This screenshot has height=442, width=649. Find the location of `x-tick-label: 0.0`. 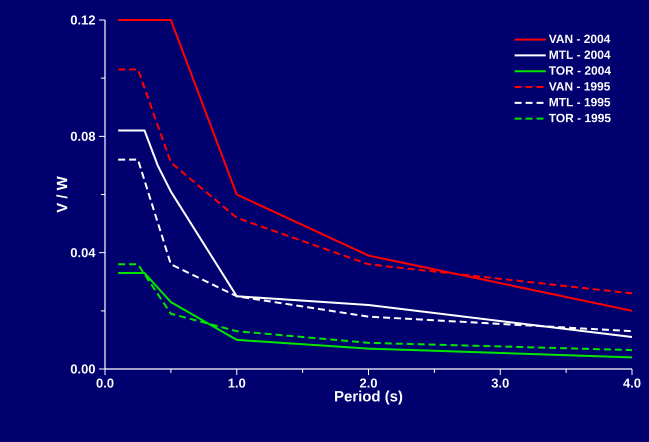

x-tick-label: 0.0 is located at coordinates (105, 383).